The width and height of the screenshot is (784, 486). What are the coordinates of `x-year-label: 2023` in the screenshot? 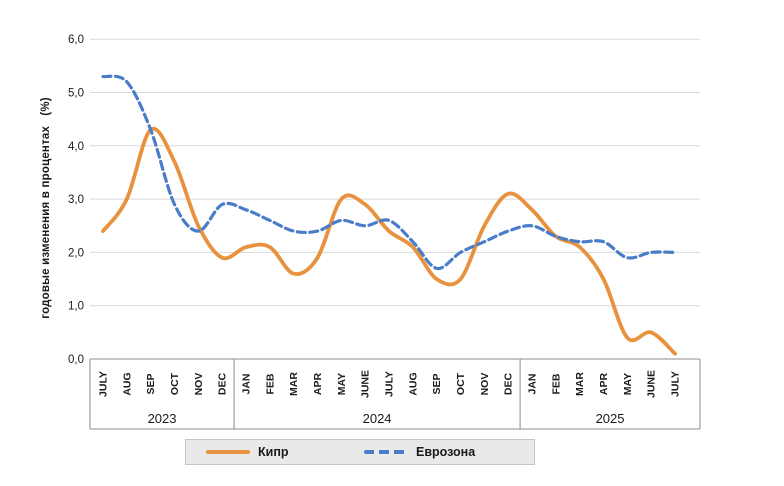 It's located at (162, 418).